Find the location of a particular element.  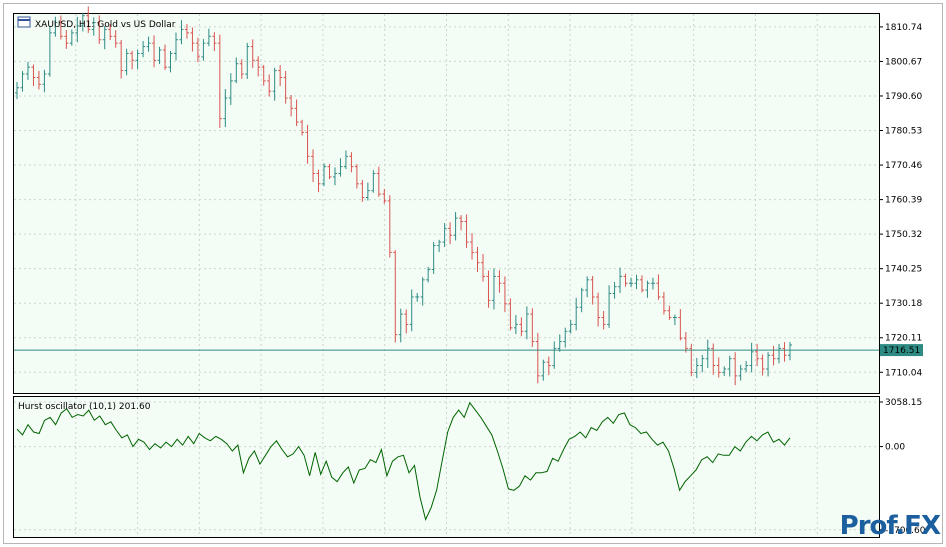

y-tick-label: 1730.18 is located at coordinates (903, 304).